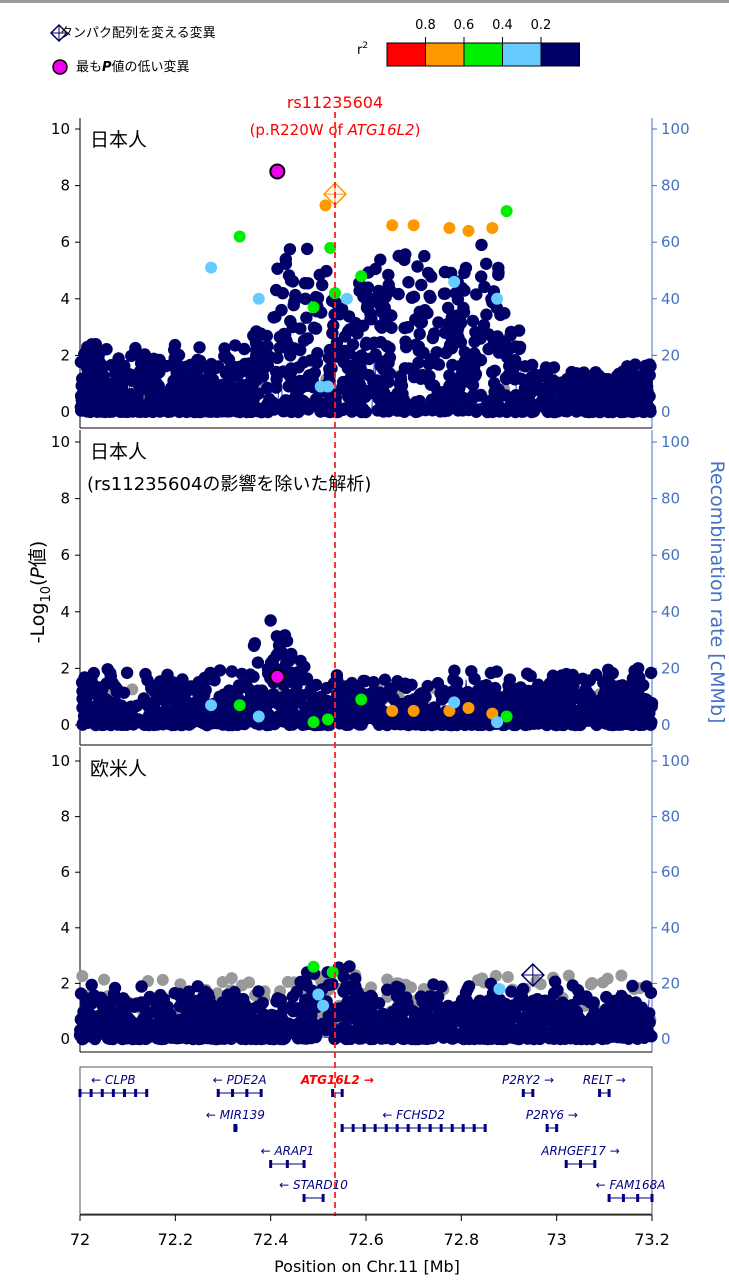 This screenshot has height=1281, width=729. Describe the element at coordinates (580, 1151) in the screenshot. I see `gene-label: ARHGEF17 →` at that location.